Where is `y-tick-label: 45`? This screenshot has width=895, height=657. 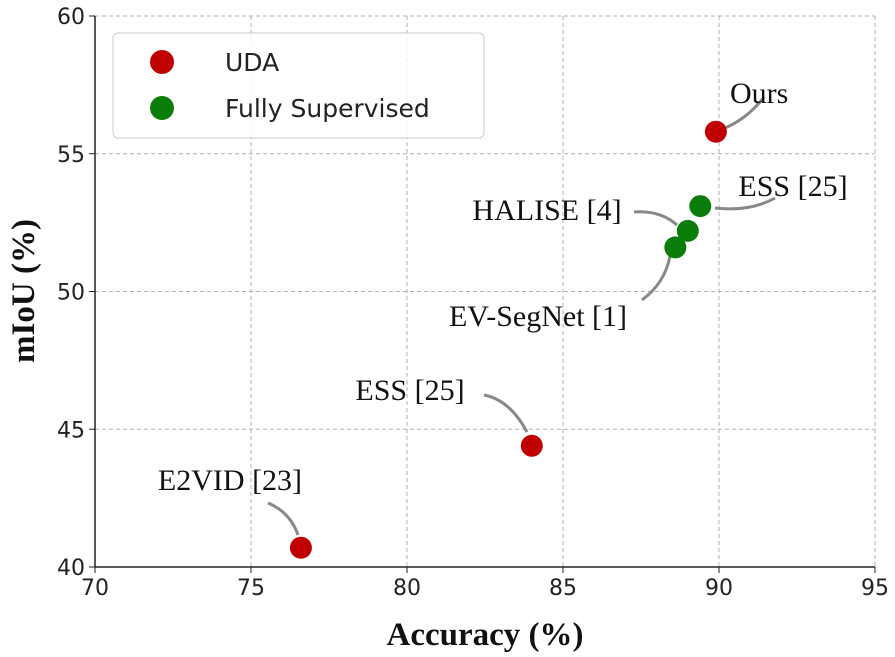
y-tick-label: 45 is located at coordinates (71, 430).